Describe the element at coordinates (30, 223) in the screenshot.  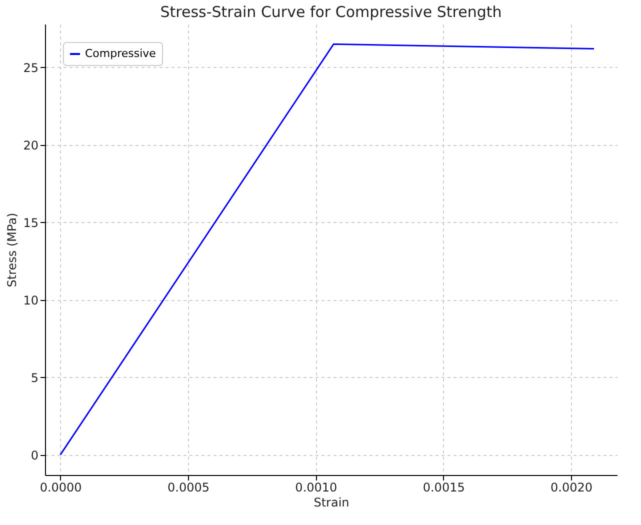
I see `y-tick-label: 15` at that location.